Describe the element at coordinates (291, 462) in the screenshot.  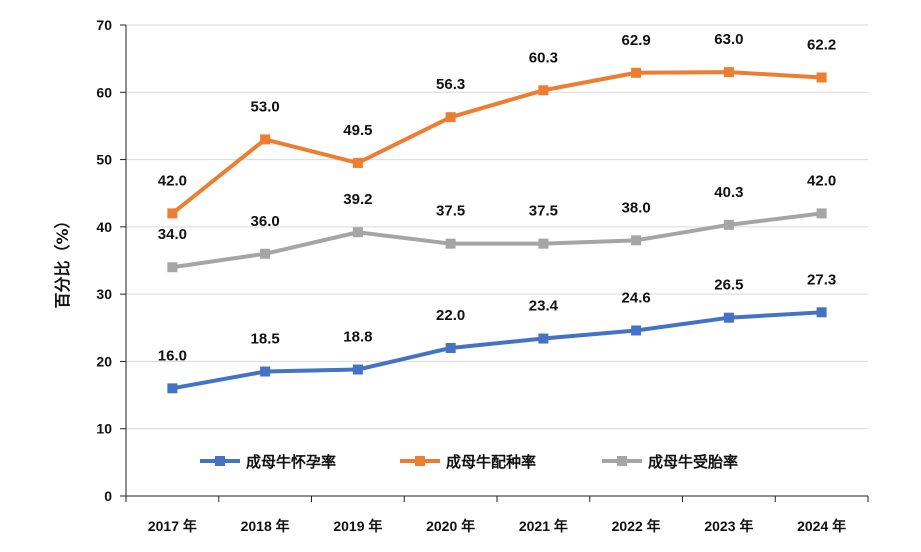
I see `legend-label: 成母牛怀孕率` at that location.